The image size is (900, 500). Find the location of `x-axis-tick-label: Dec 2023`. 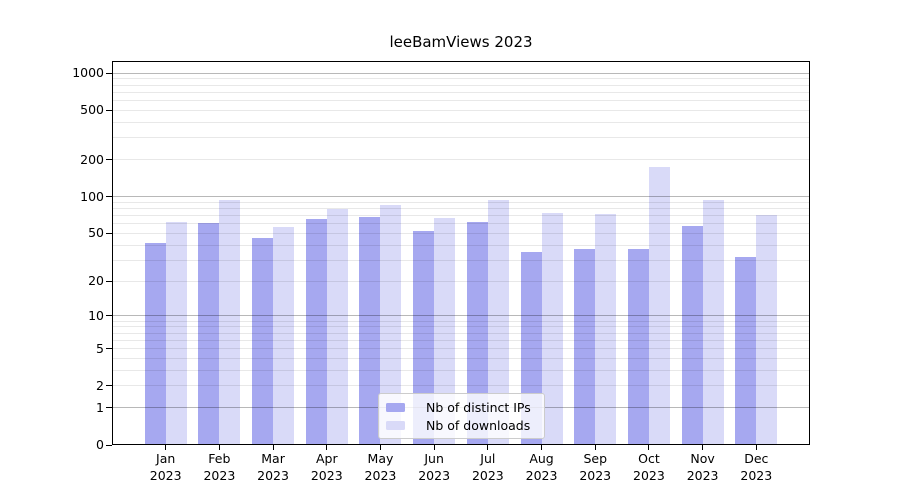

x-axis-tick-label: Dec 2023 is located at coordinates (756, 467).